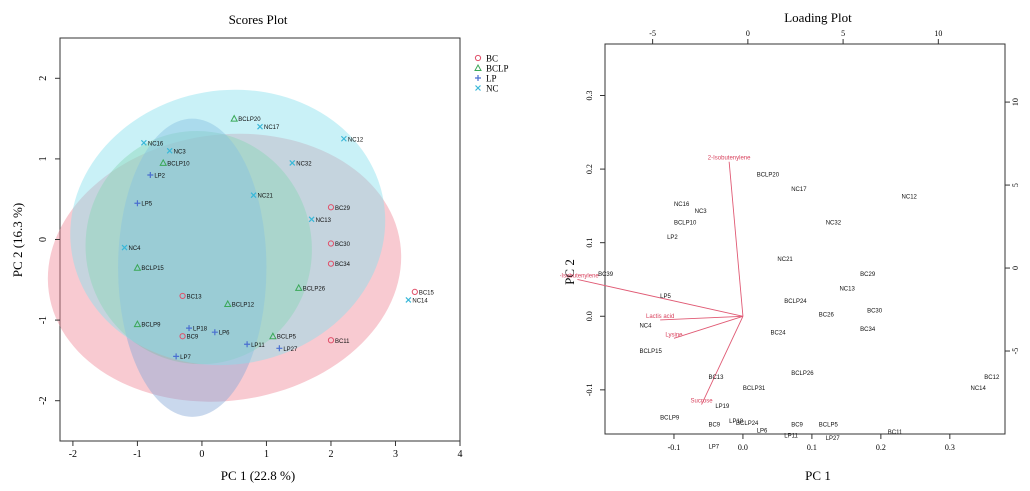 Image resolution: width=1030 pixels, height=491 pixels. I want to click on point-label: BC15, so click(427, 293).